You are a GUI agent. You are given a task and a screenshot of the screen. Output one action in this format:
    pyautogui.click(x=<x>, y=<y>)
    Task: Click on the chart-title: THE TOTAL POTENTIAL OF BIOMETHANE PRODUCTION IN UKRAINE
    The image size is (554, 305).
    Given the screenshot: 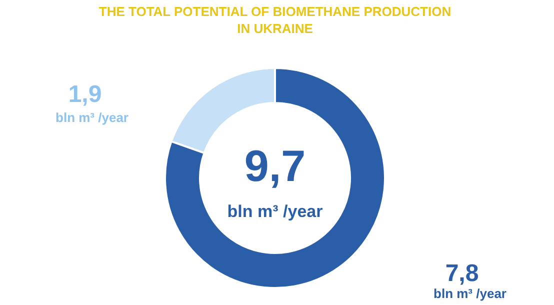 What is the action you would take?
    pyautogui.click(x=275, y=20)
    